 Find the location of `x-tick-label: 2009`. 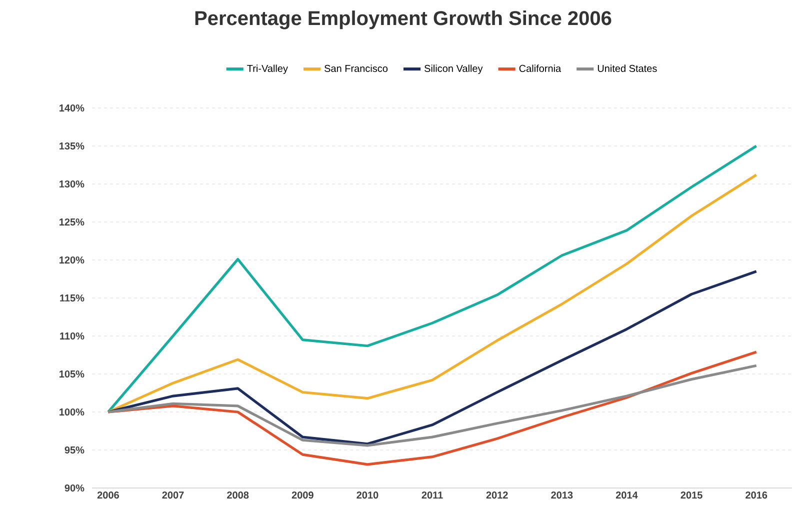

x-tick-label: 2009 is located at coordinates (303, 495).